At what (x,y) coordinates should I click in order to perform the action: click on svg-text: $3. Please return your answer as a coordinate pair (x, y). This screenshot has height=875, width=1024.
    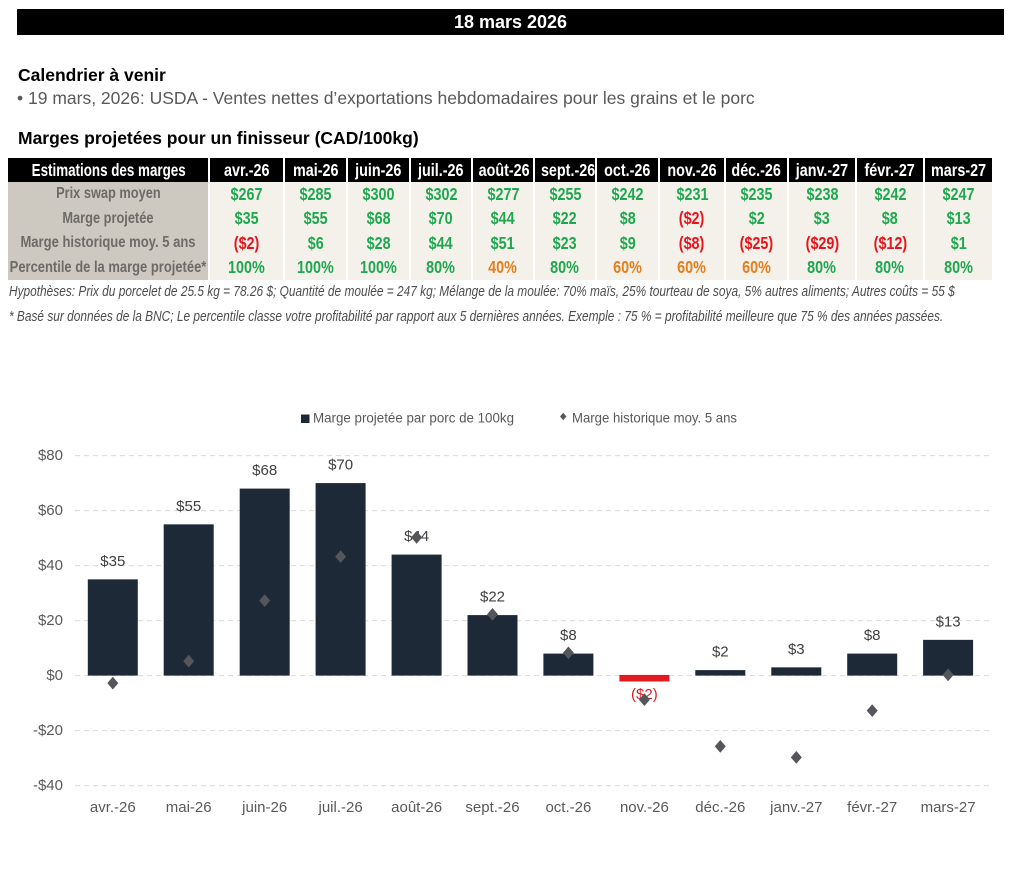
    Looking at the image, I should click on (796, 649).